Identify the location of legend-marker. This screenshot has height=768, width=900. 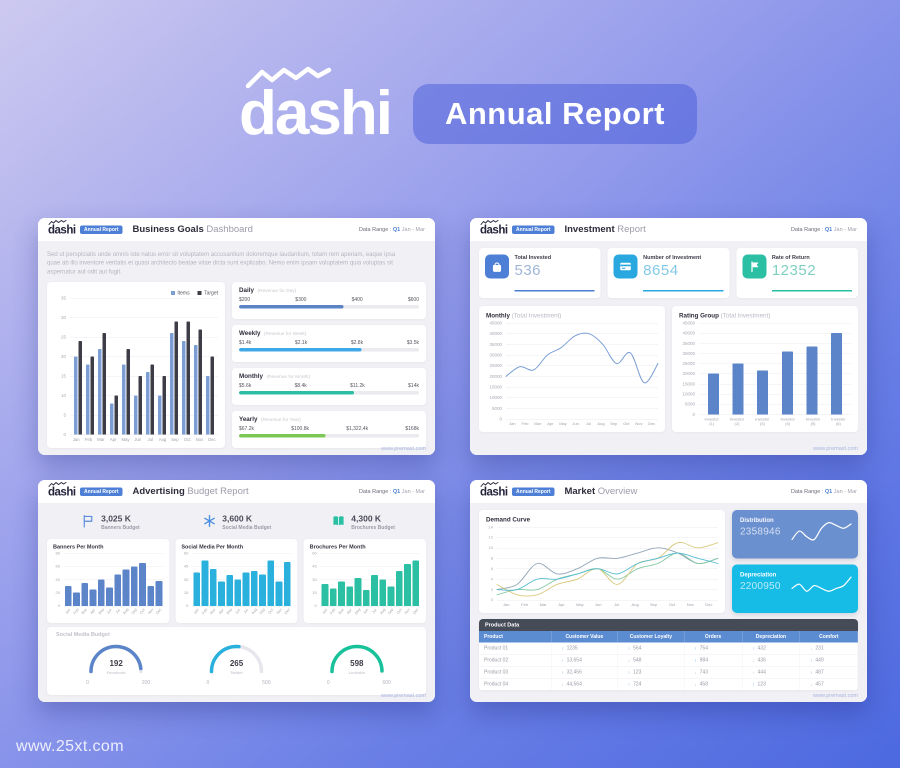
(199, 293).